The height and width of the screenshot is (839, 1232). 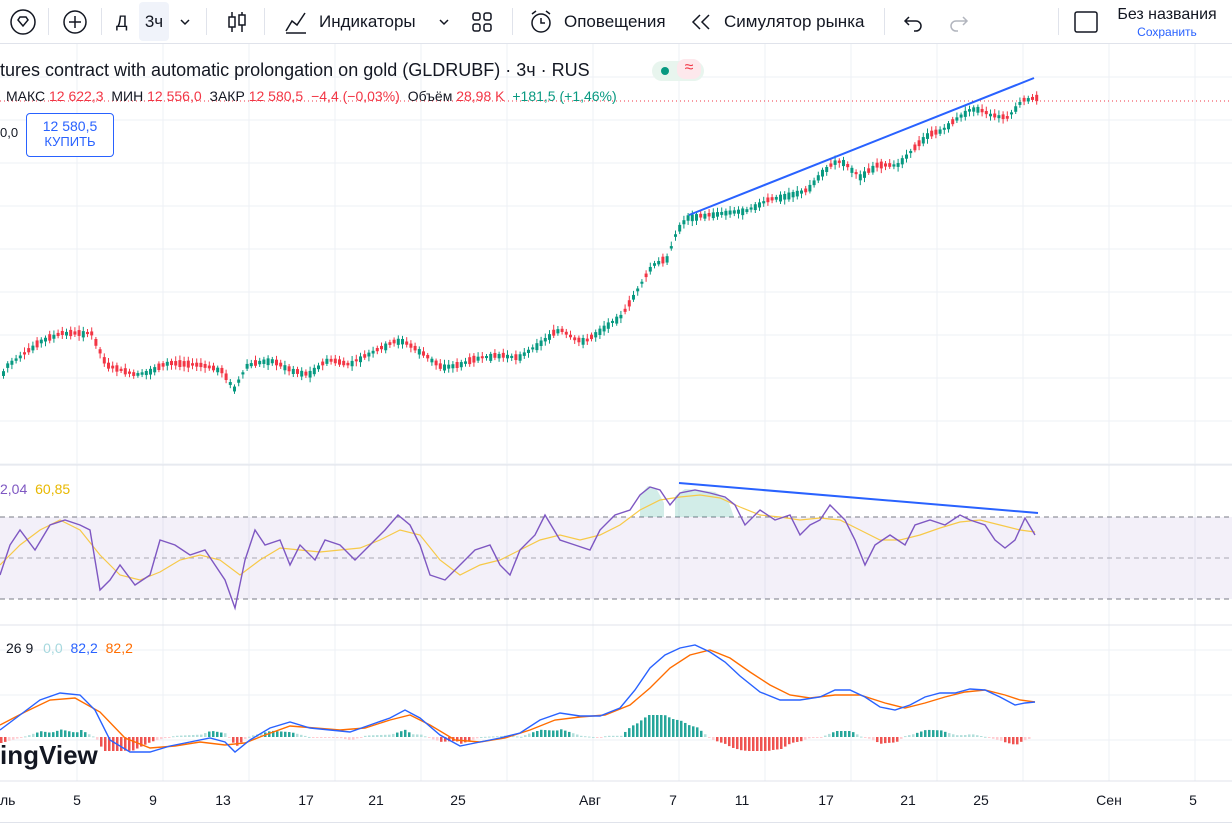 I want to click on chart-type-button, so click(x=237, y=21).